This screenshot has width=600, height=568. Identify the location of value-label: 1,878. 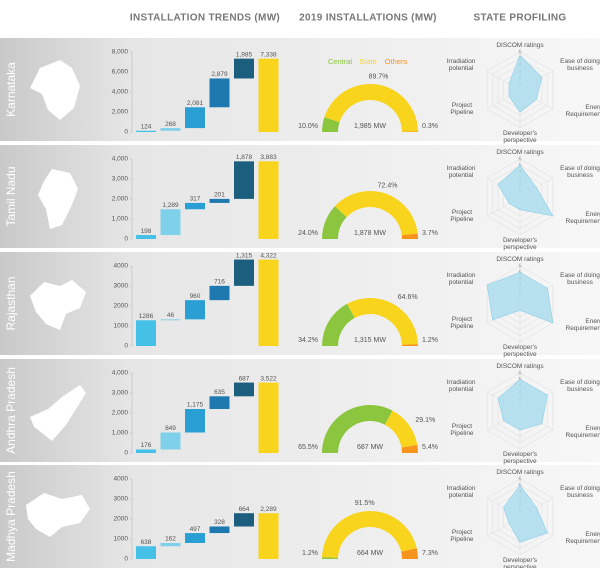
(244, 157).